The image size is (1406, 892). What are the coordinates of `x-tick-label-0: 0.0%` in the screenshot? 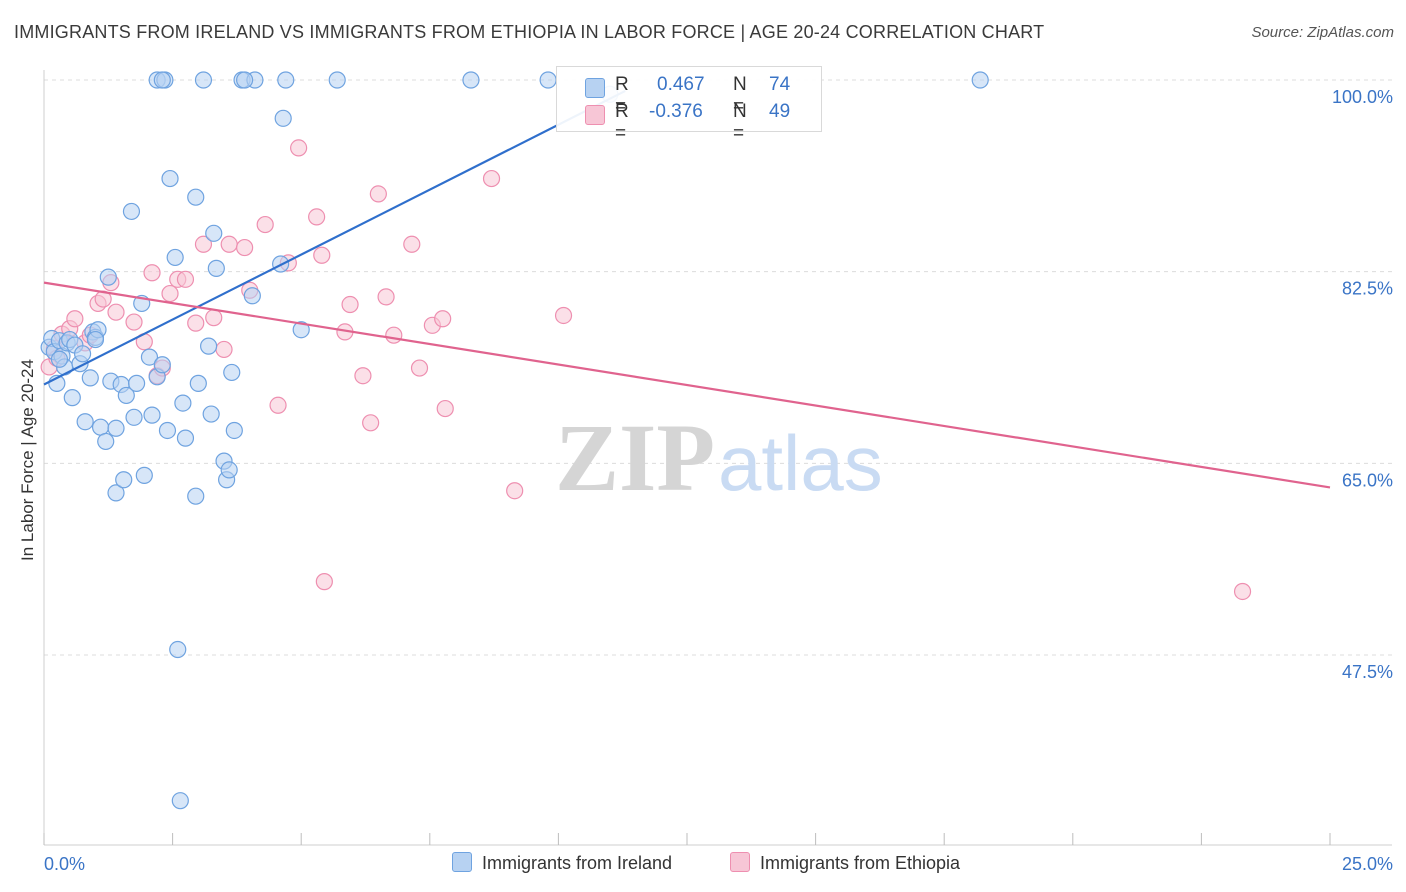 It's located at (64, 864).